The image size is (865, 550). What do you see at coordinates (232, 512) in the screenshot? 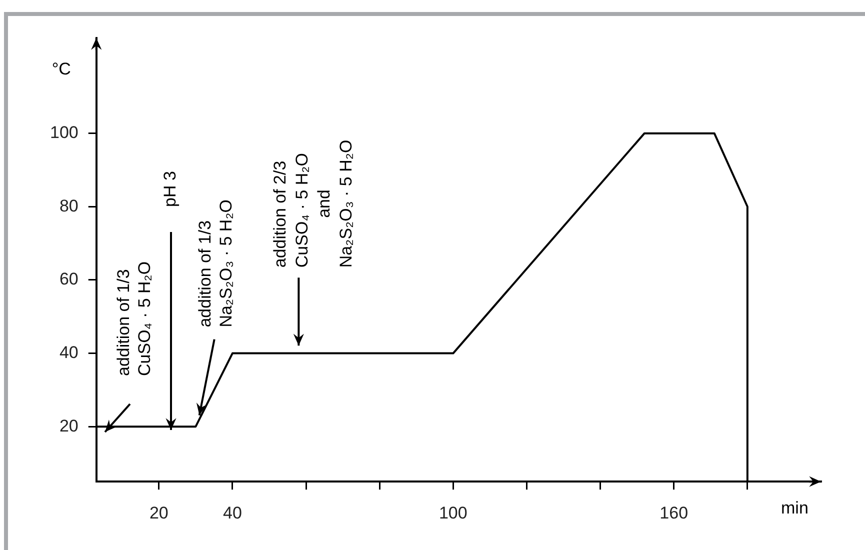
I see `x-tick-label: 40` at bounding box center [232, 512].